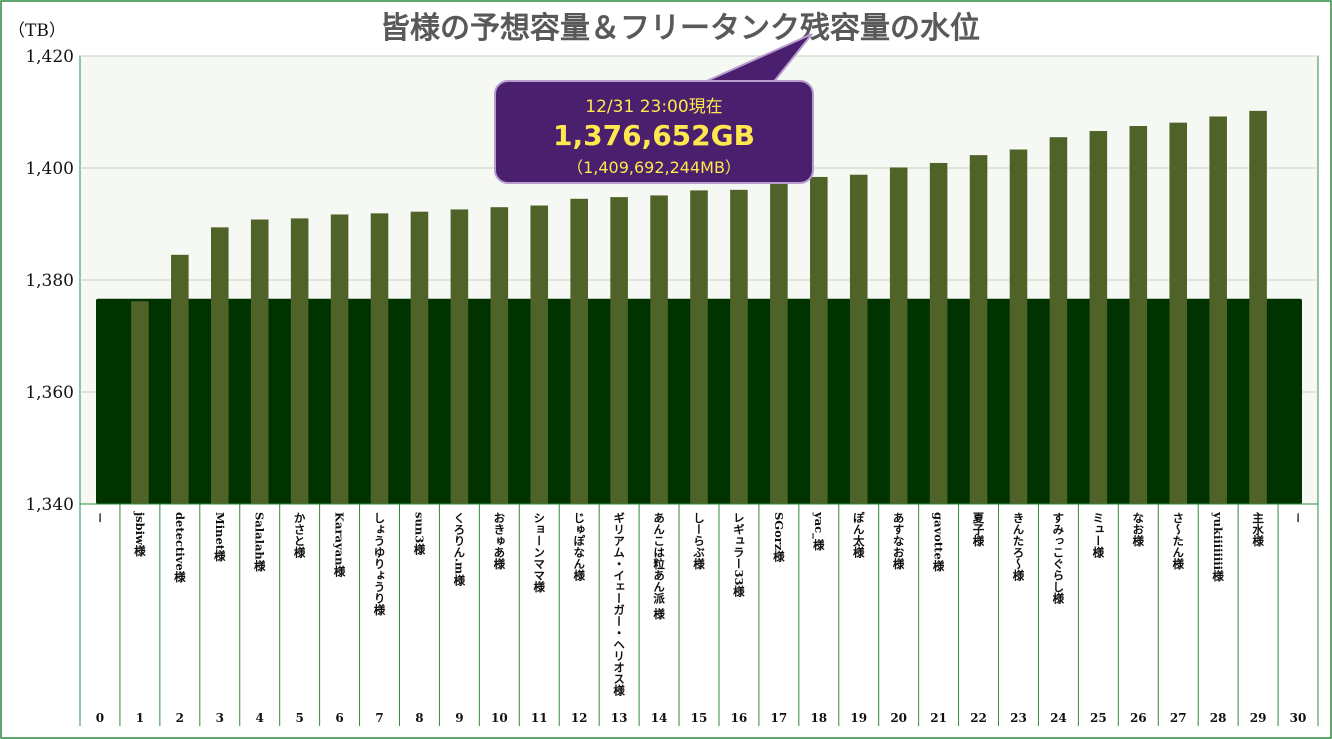  Describe the element at coordinates (1258, 529) in the screenshot. I see `x-tick-label-29: 主水様` at that location.